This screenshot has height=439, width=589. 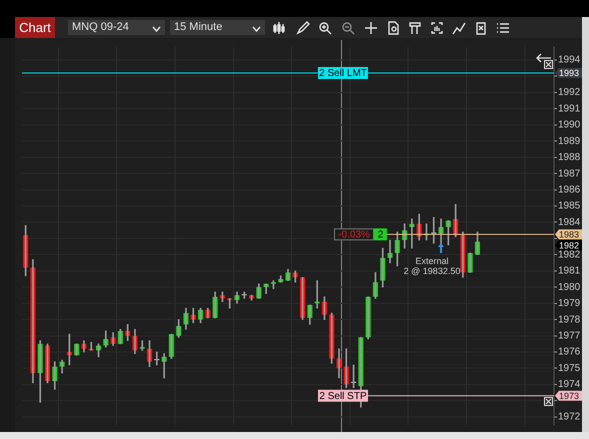 What do you see at coordinates (569, 206) in the screenshot?
I see `y-tick-label: 1985` at bounding box center [569, 206].